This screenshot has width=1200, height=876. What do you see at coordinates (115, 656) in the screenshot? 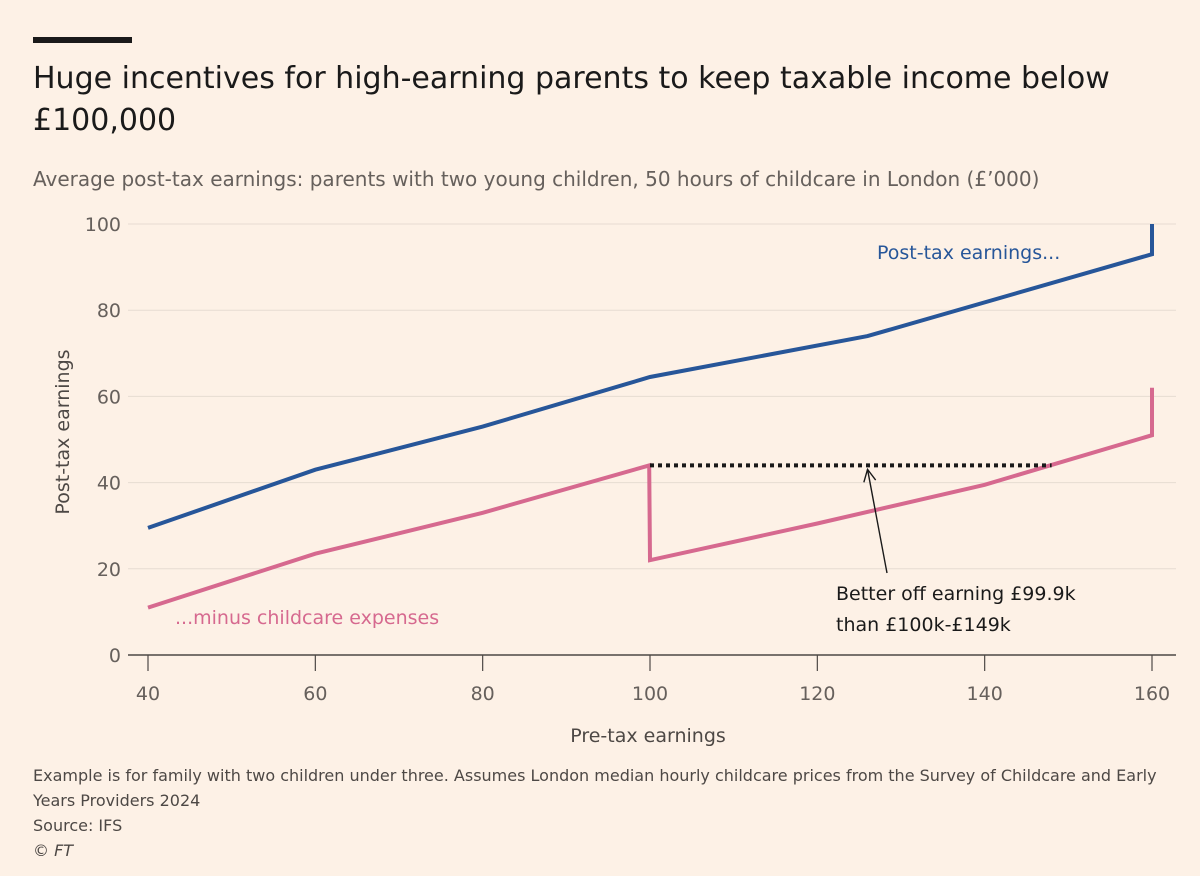
I see `y-tick-label-0: 0` at bounding box center [115, 656].